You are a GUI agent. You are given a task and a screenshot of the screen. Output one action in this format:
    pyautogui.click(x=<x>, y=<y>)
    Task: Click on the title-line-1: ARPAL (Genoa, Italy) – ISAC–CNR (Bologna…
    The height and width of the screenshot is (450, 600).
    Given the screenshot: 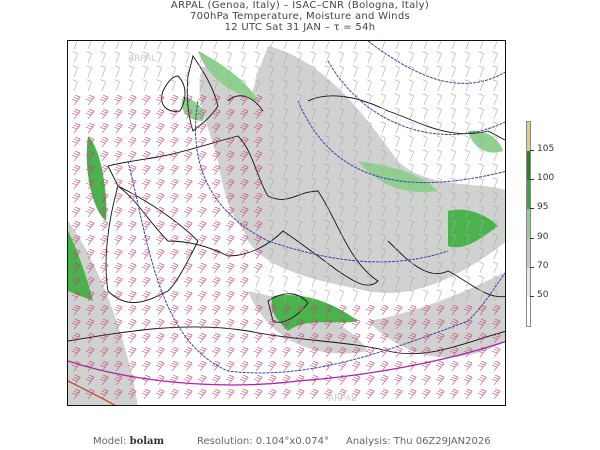 What is the action you would take?
    pyautogui.click(x=300, y=5)
    